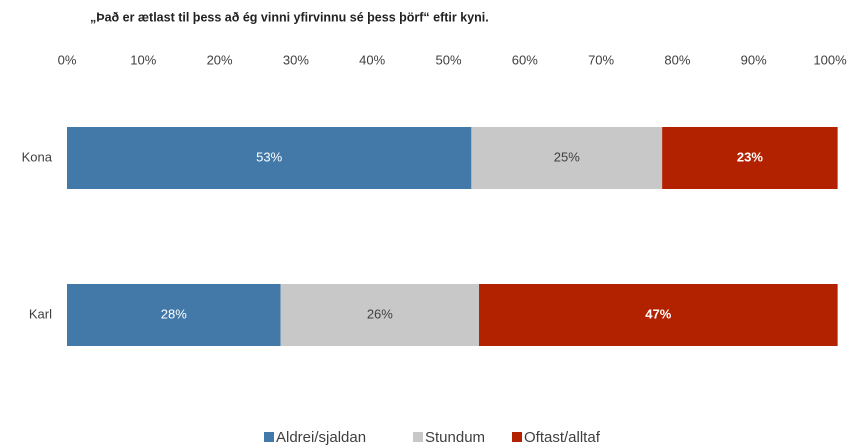 The width and height of the screenshot is (861, 448). Describe the element at coordinates (525, 59) in the screenshot. I see `x-tick-label: 60%` at that location.